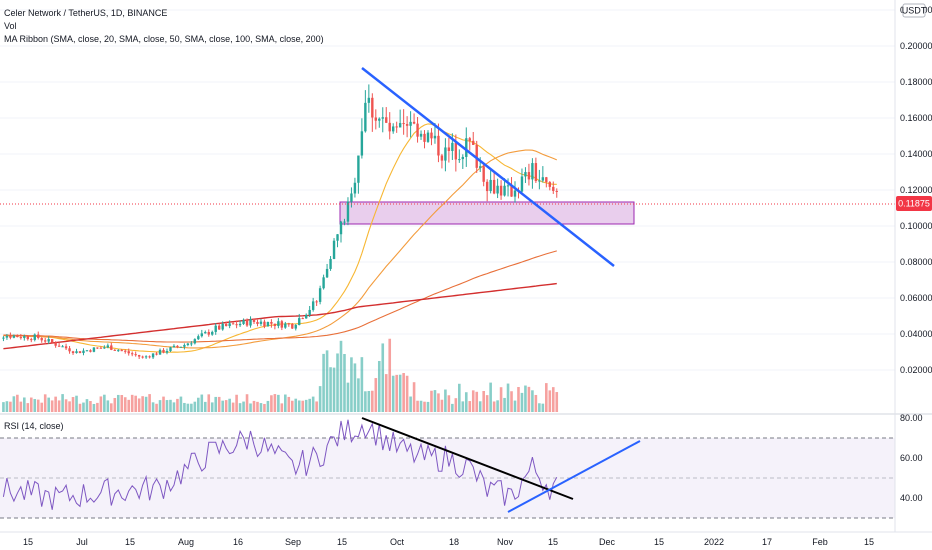 Image resolution: width=932 pixels, height=550 pixels. Describe the element at coordinates (767, 542) in the screenshot. I see `time-tick-label: 17` at that location.